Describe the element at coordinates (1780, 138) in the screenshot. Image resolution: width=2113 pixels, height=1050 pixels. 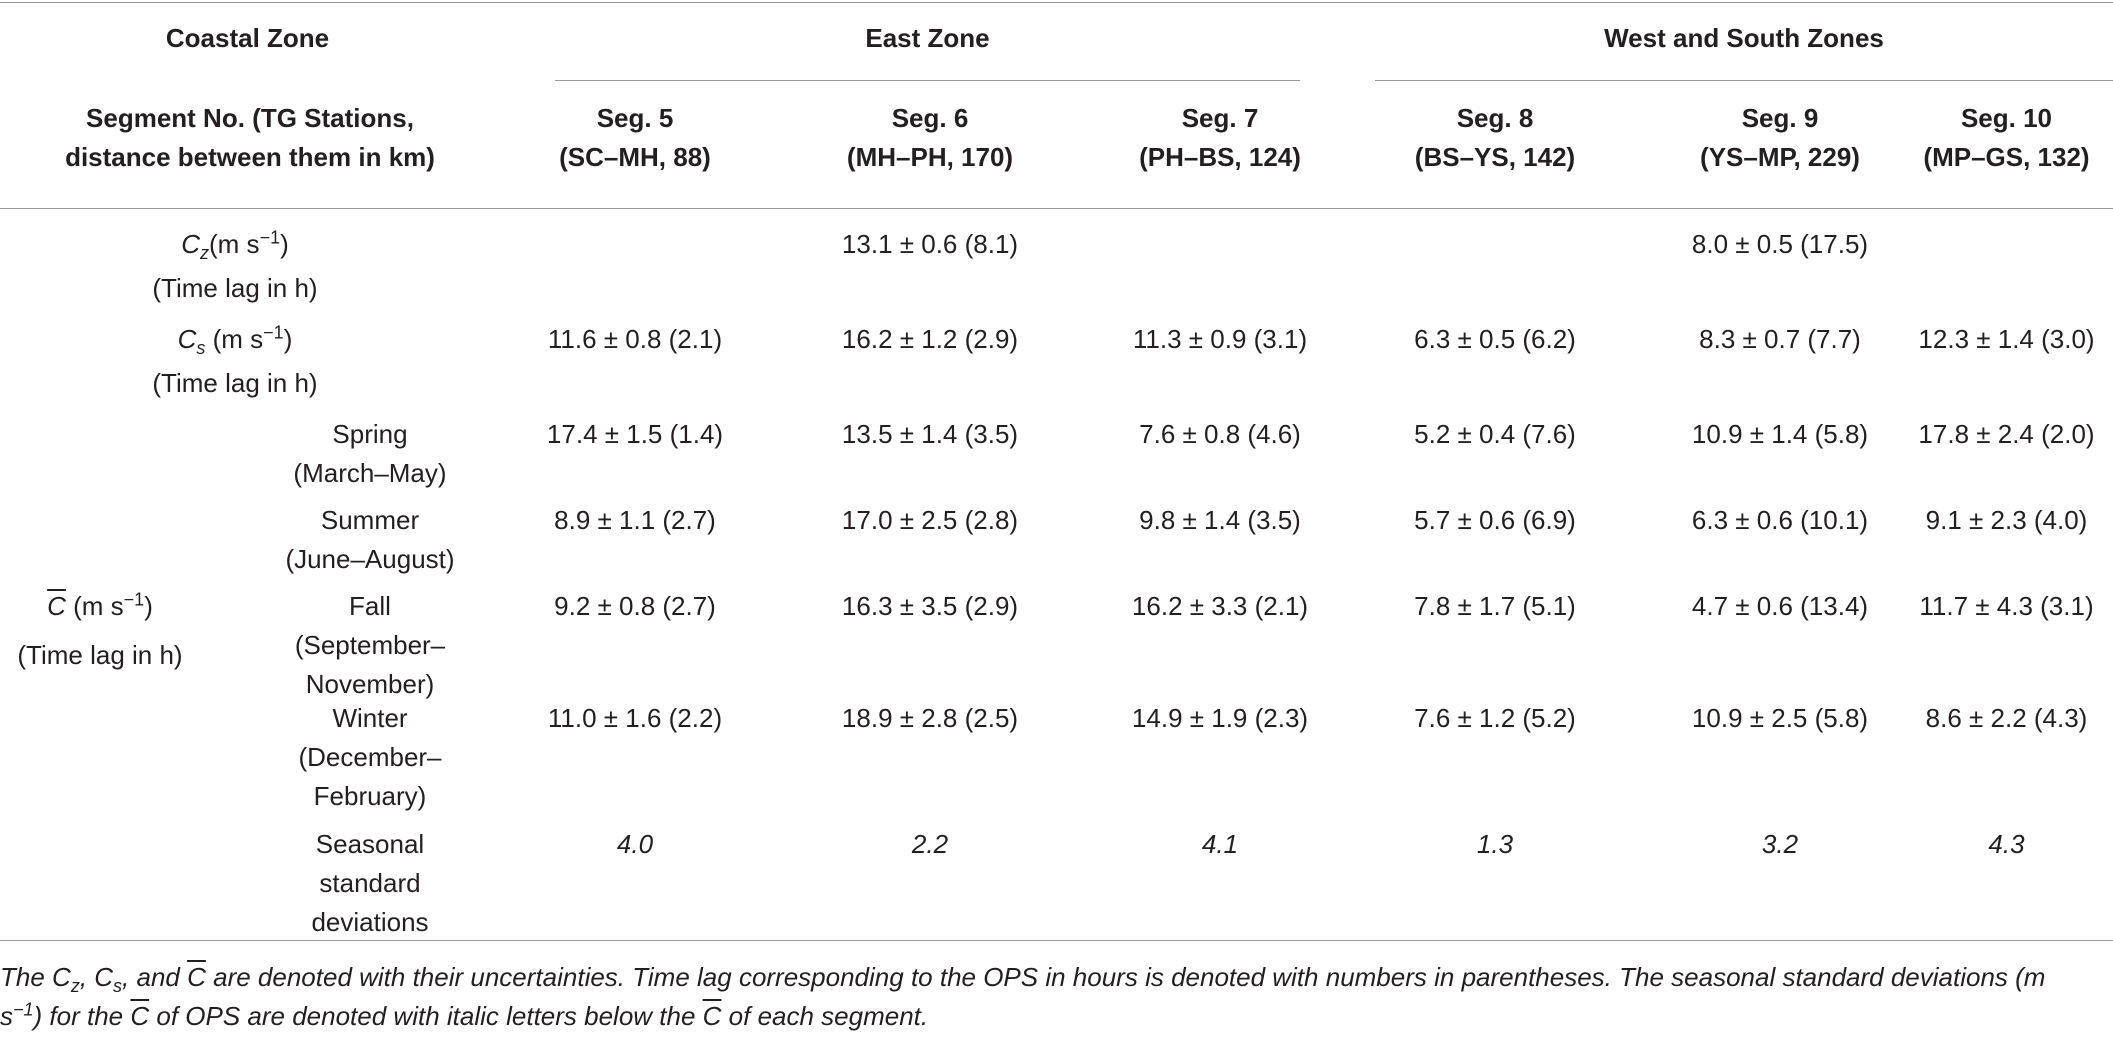
I see `header-seg-9: Seg. 9 (YS–MP, 229)` at that location.